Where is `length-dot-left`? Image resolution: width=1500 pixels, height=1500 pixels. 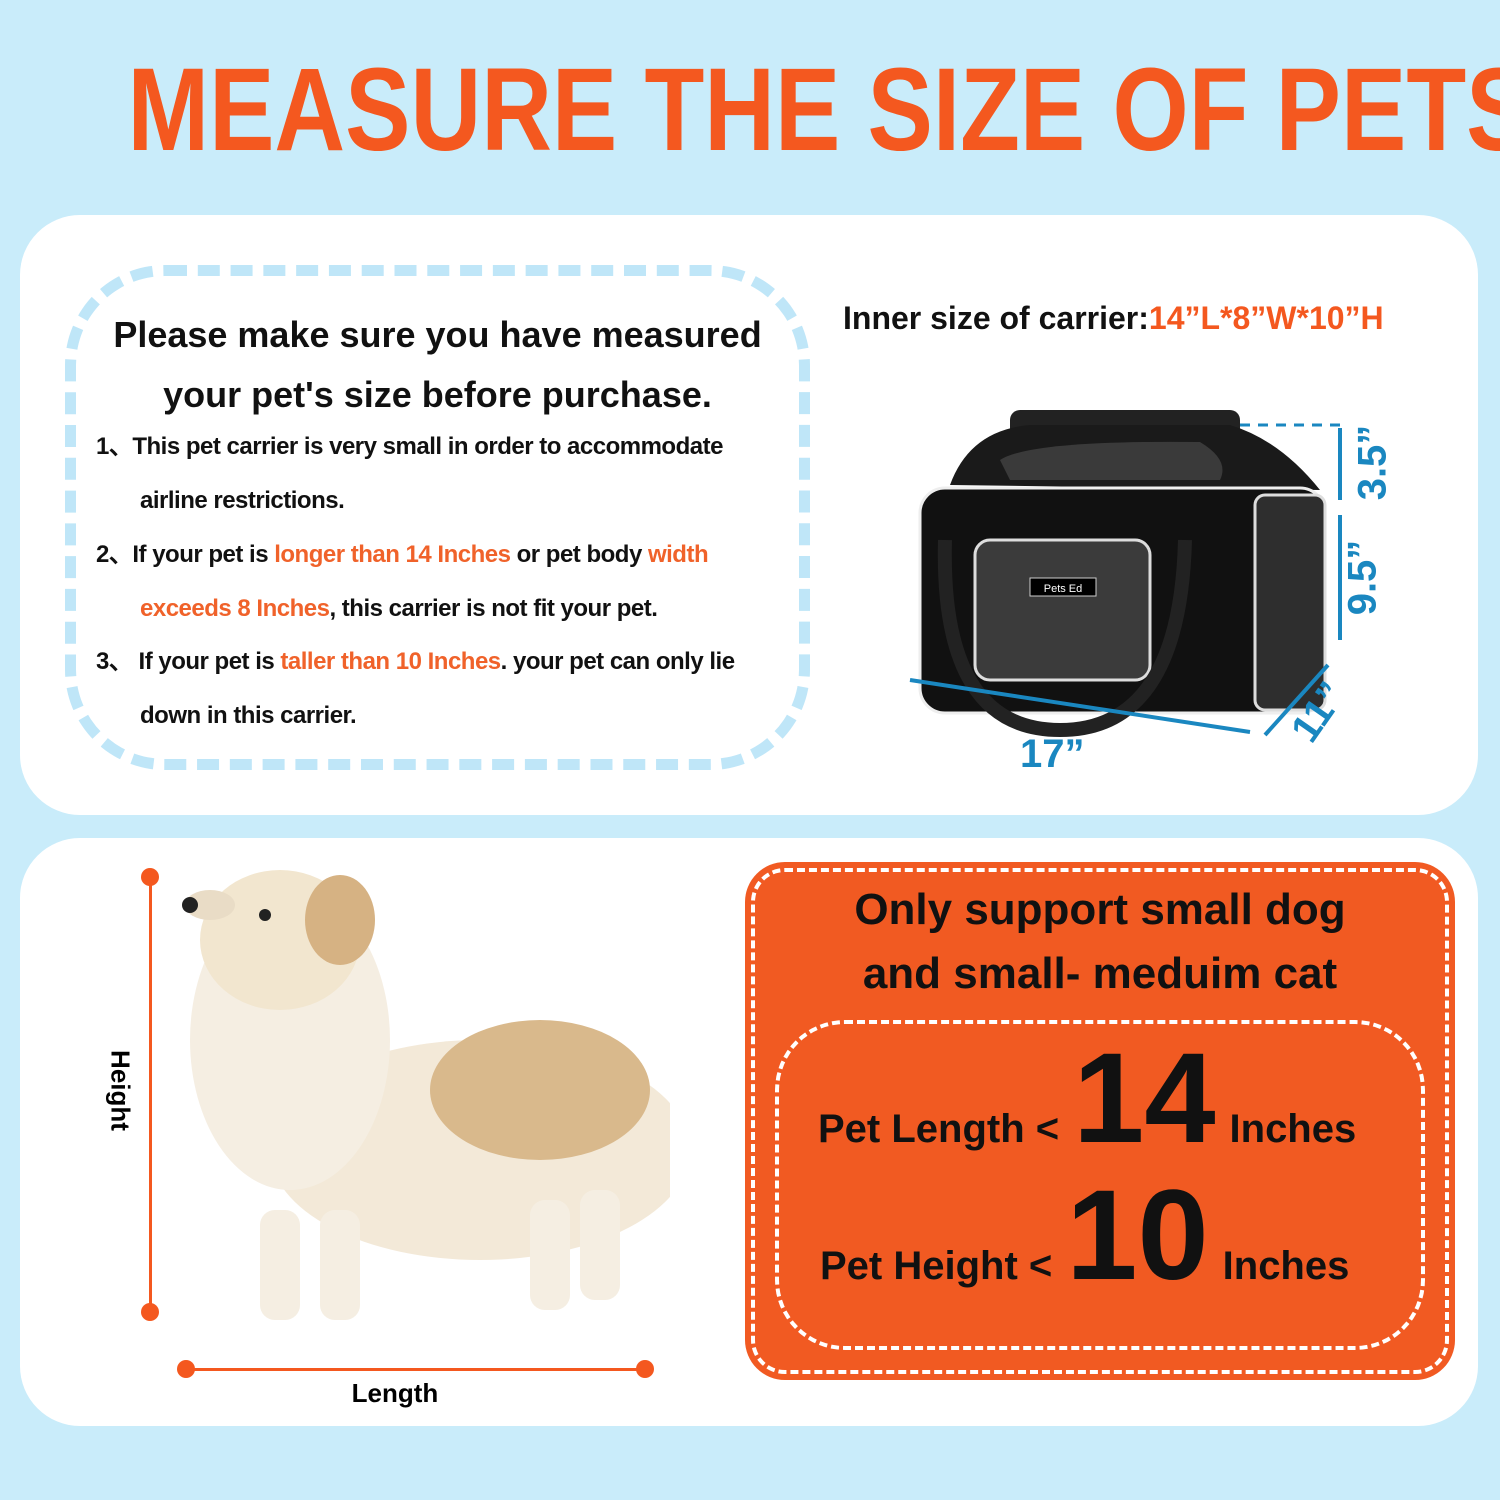 length-dot-left is located at coordinates (186, 1369).